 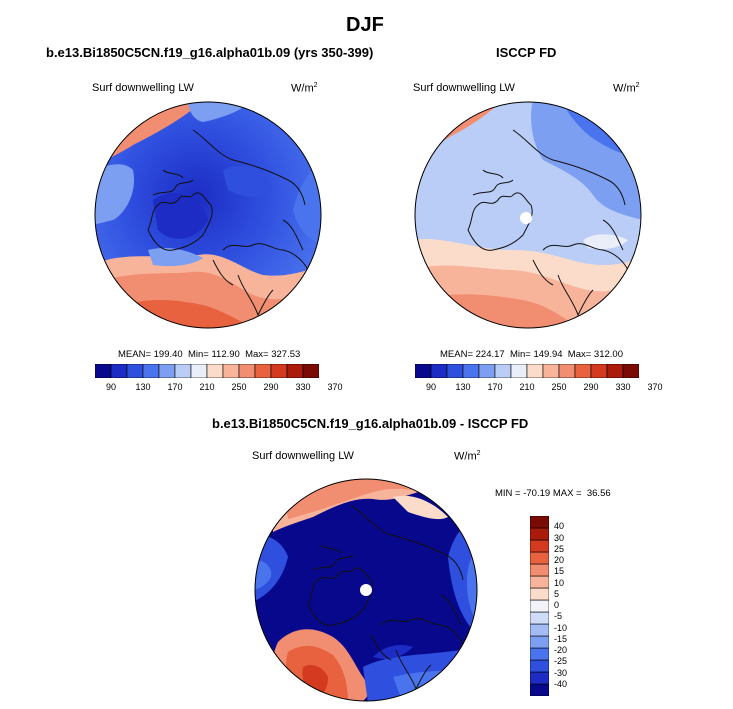 What do you see at coordinates (557, 593) in the screenshot?
I see `colorbar-tick-label: 5` at bounding box center [557, 593].